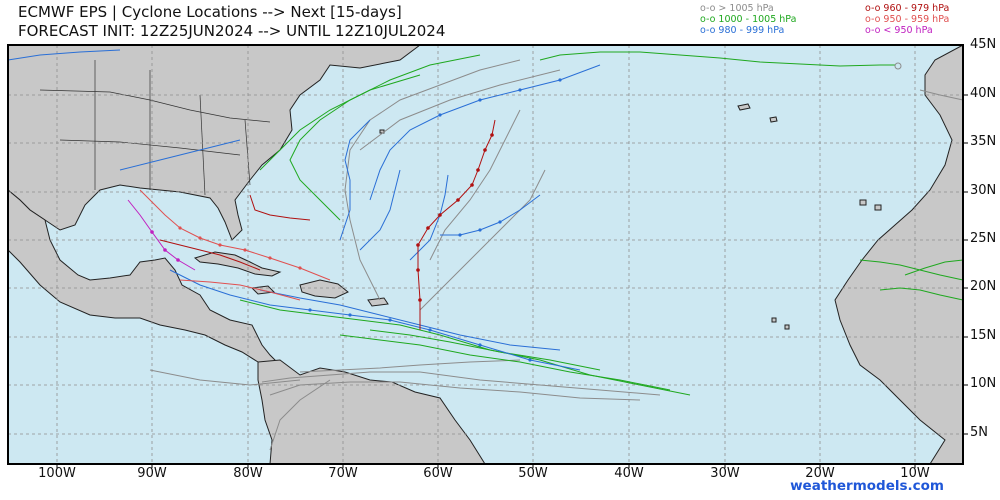 The width and height of the screenshot is (1000, 500). Describe the element at coordinates (324, 289) in the screenshot. I see `hispaniola` at that location.